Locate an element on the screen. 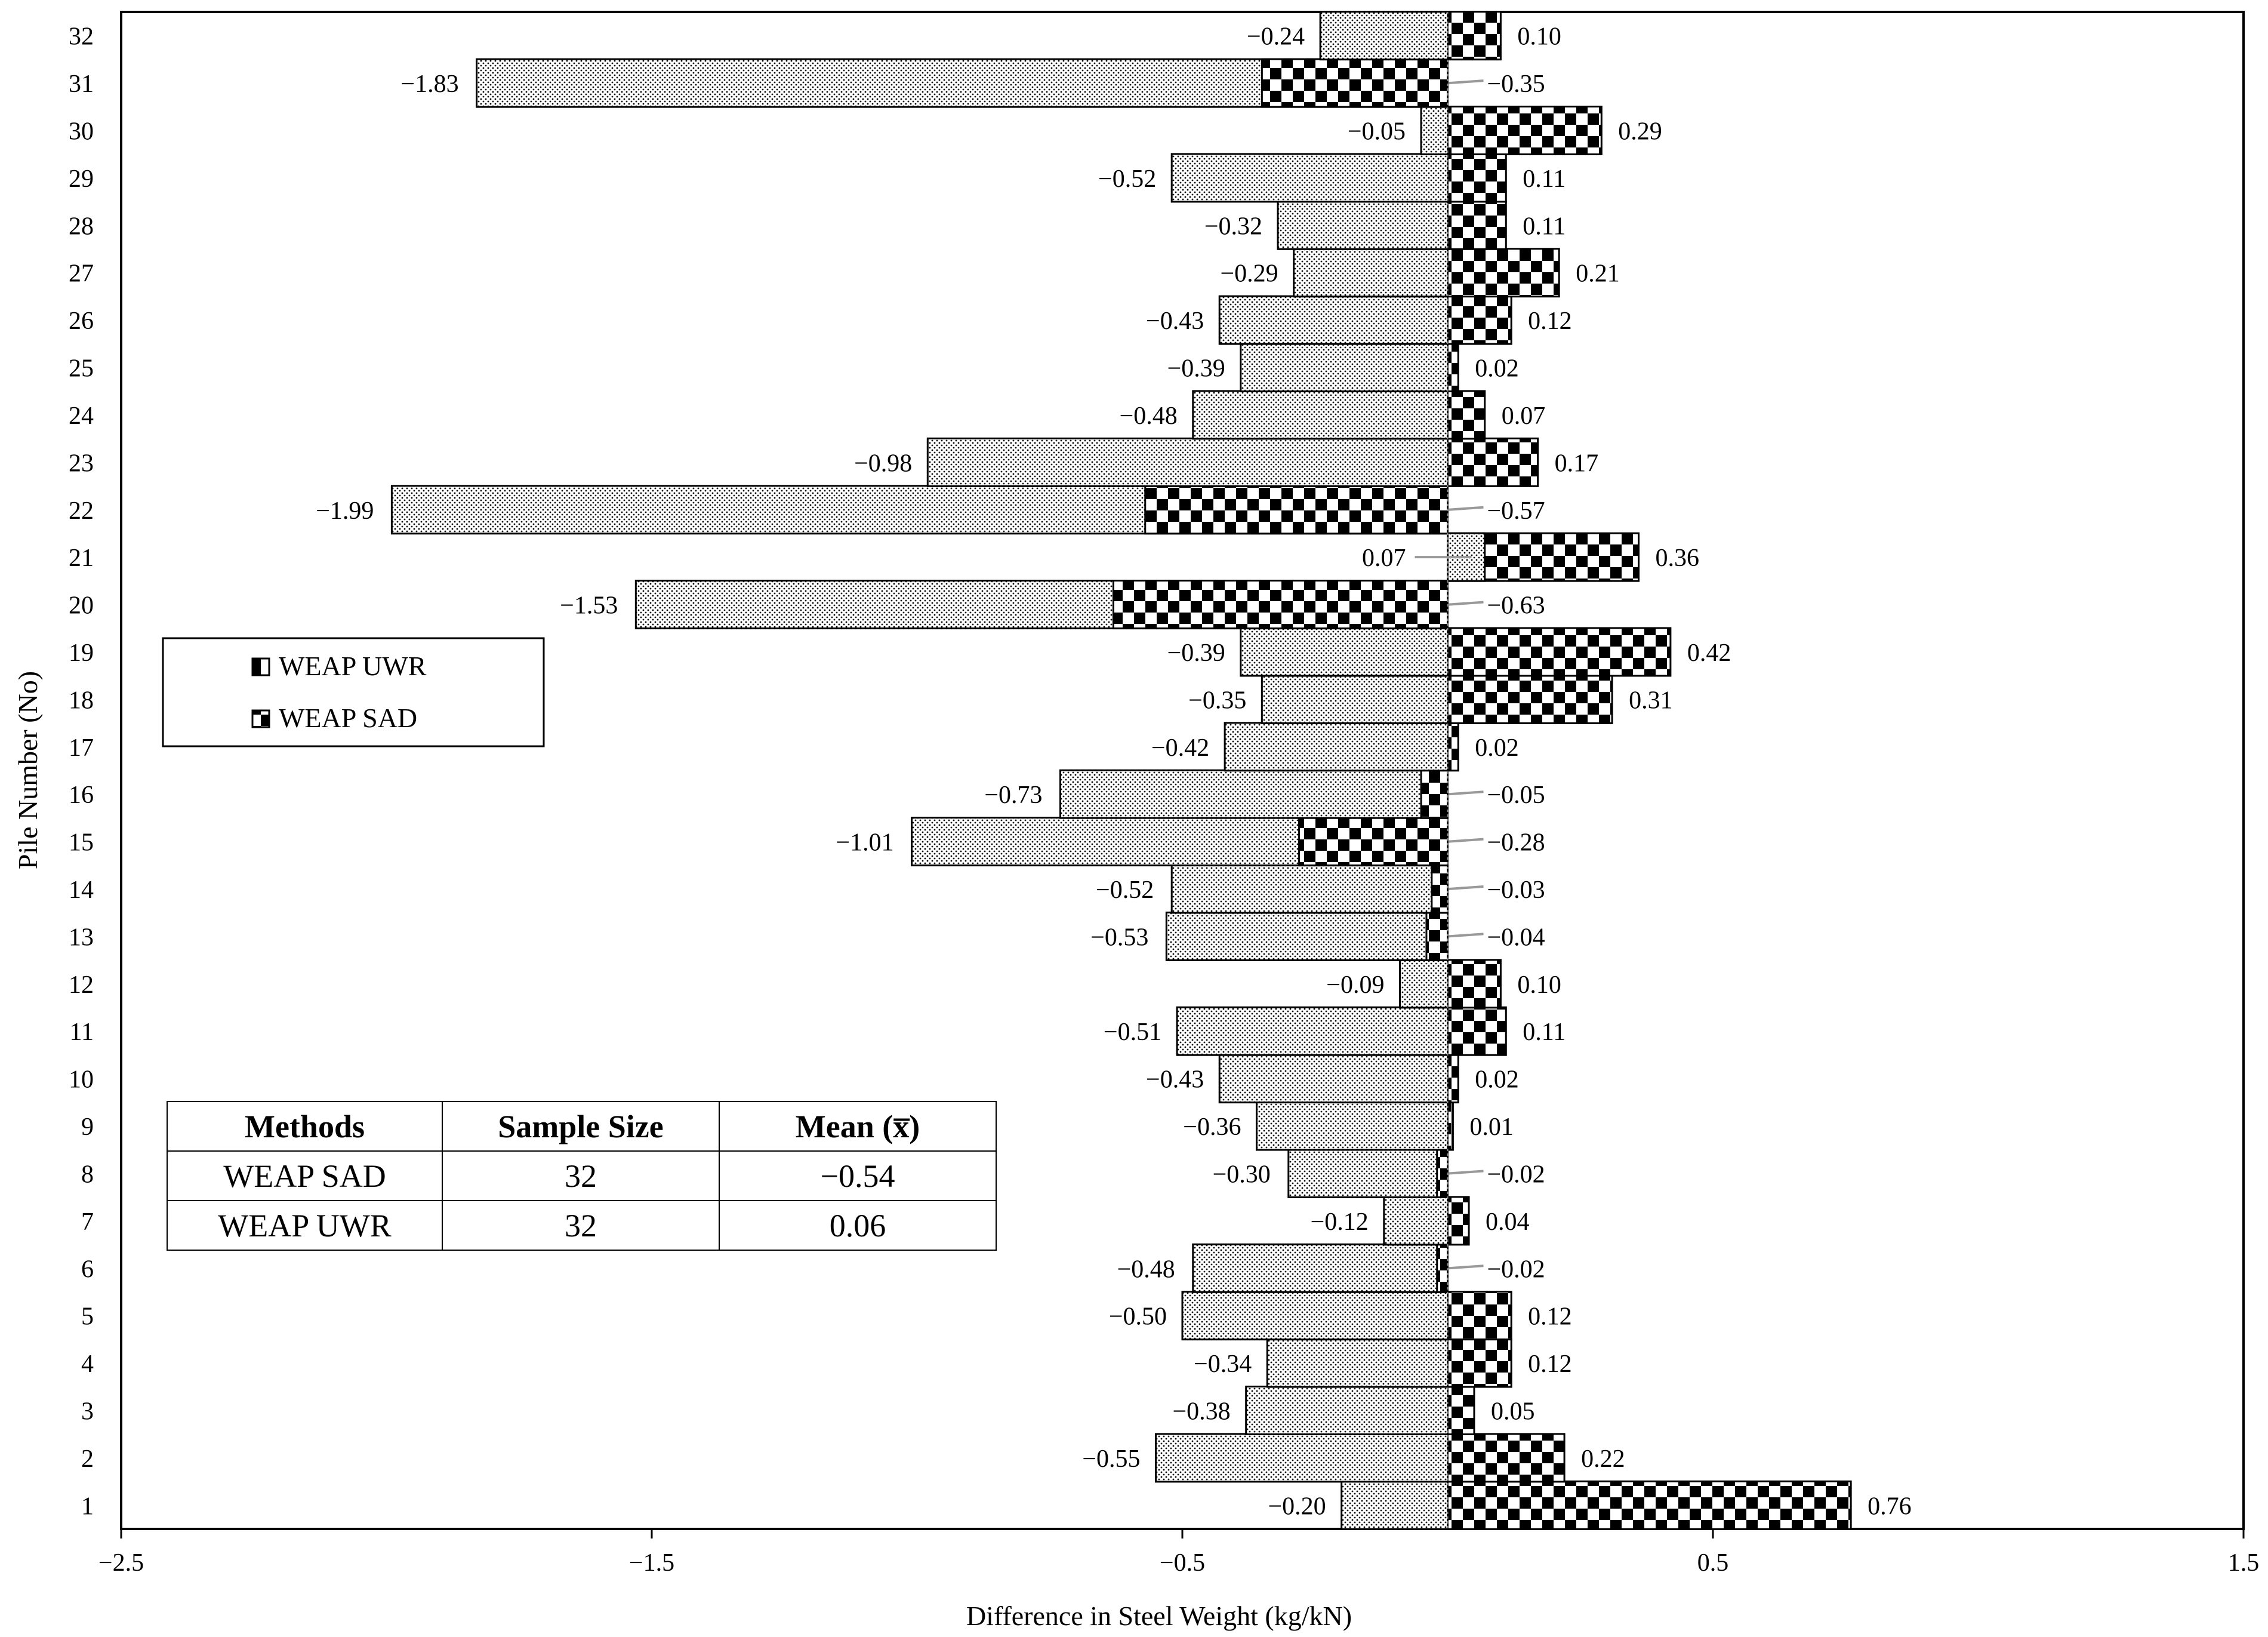 Image resolution: width=2268 pixels, height=1637 pixels. data-label-weap-uwr: −0.63 is located at coordinates (1516, 606).